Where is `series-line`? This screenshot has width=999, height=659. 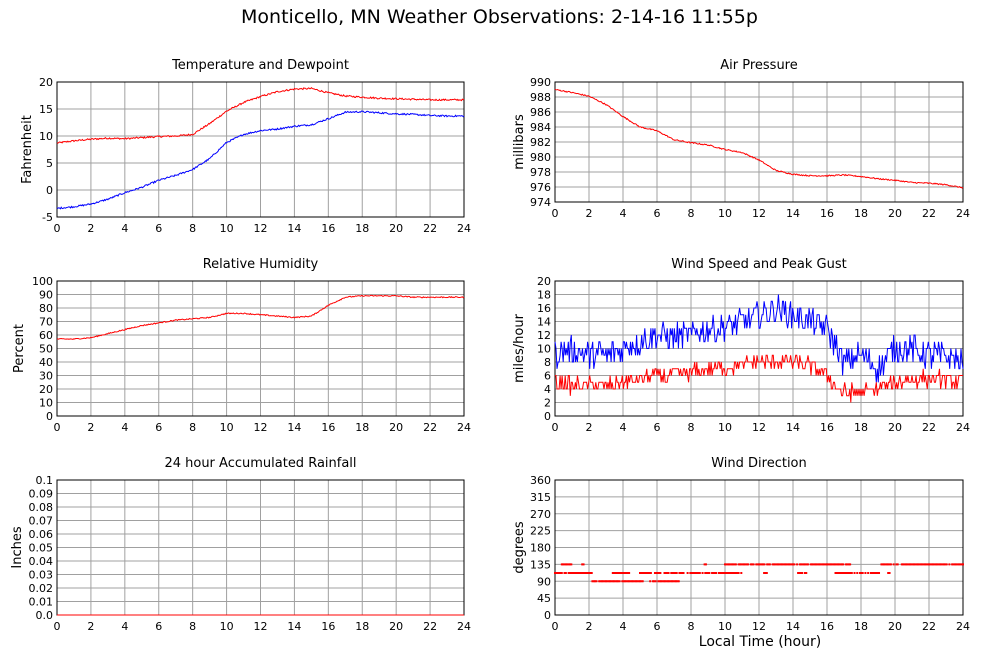 series-line is located at coordinates (759, 338).